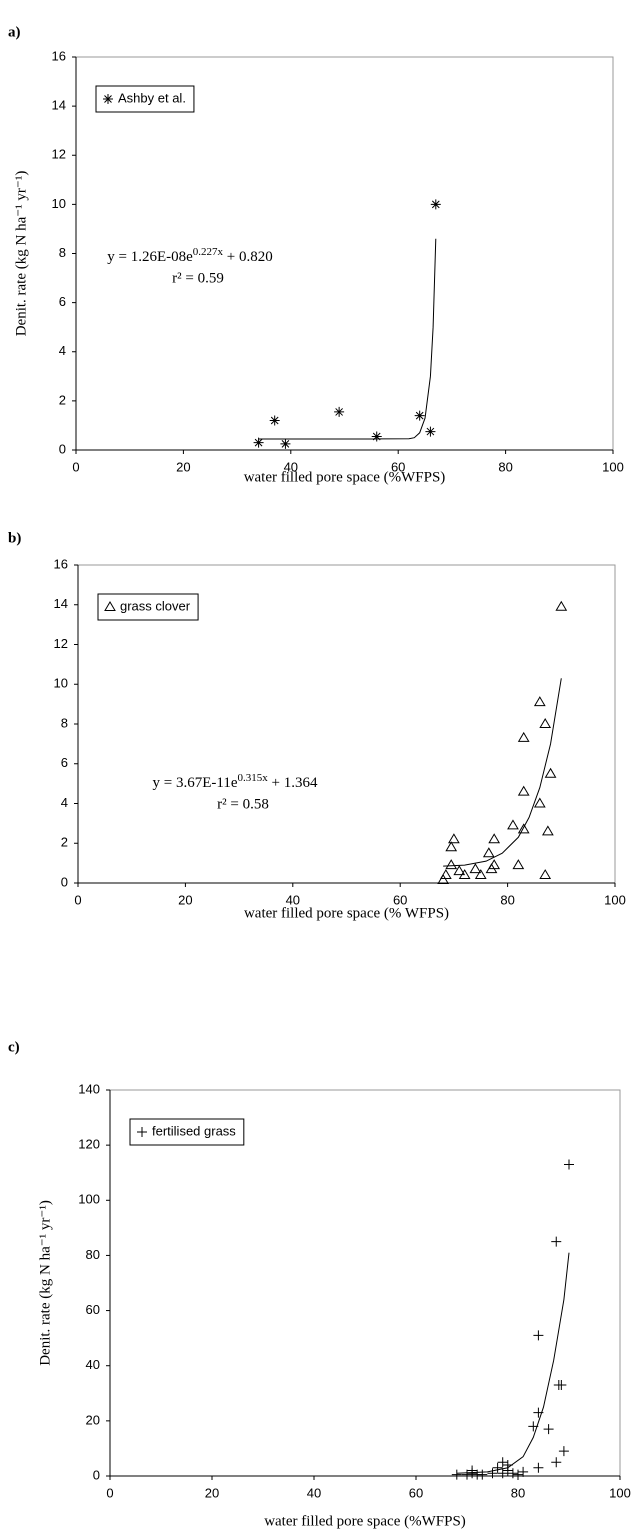  Describe the element at coordinates (89, 1199) in the screenshot. I see `y-tick-label: 100` at that location.